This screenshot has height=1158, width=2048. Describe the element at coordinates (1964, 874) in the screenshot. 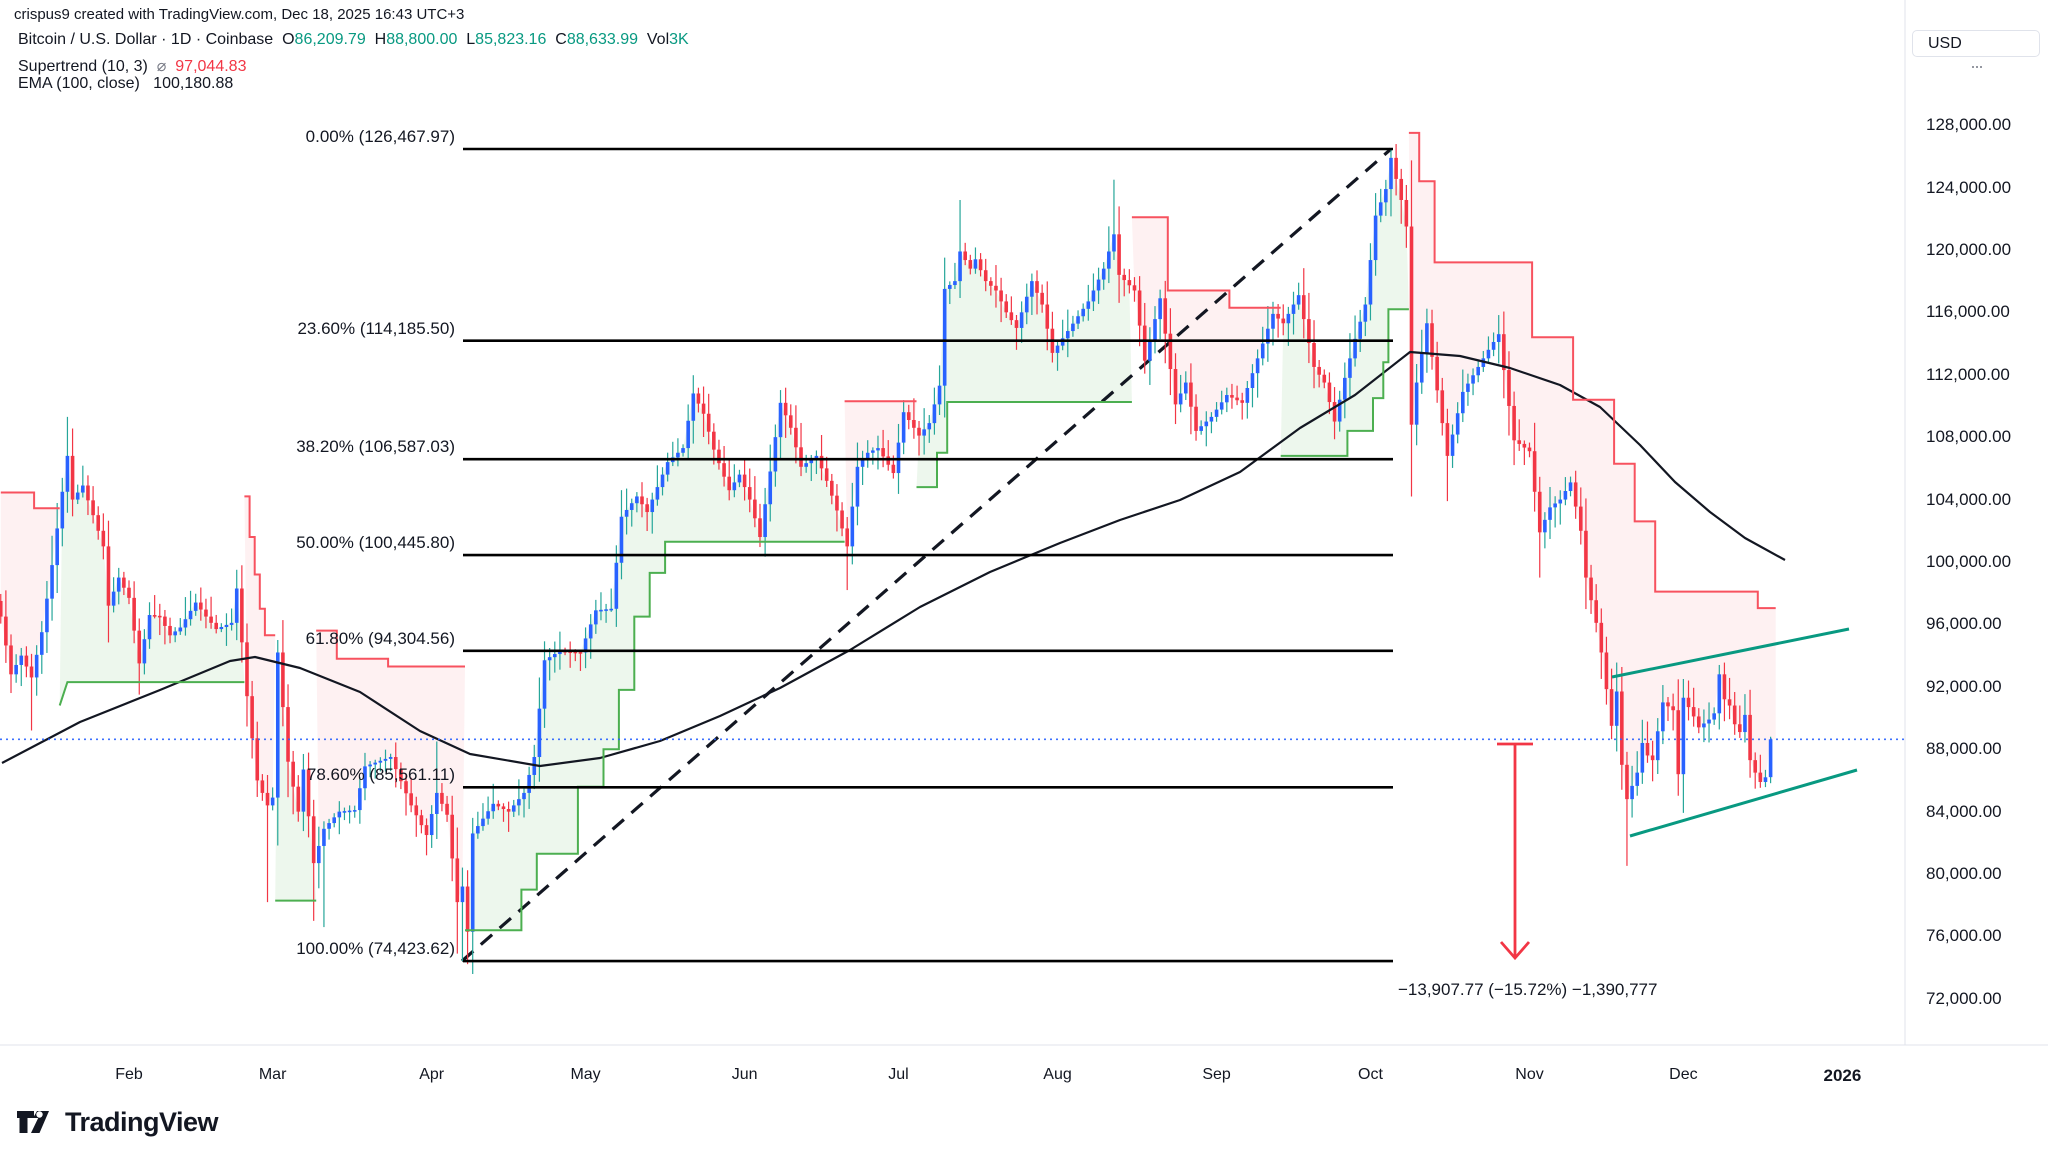

I see `price-tick-12: 80,000.00` at that location.